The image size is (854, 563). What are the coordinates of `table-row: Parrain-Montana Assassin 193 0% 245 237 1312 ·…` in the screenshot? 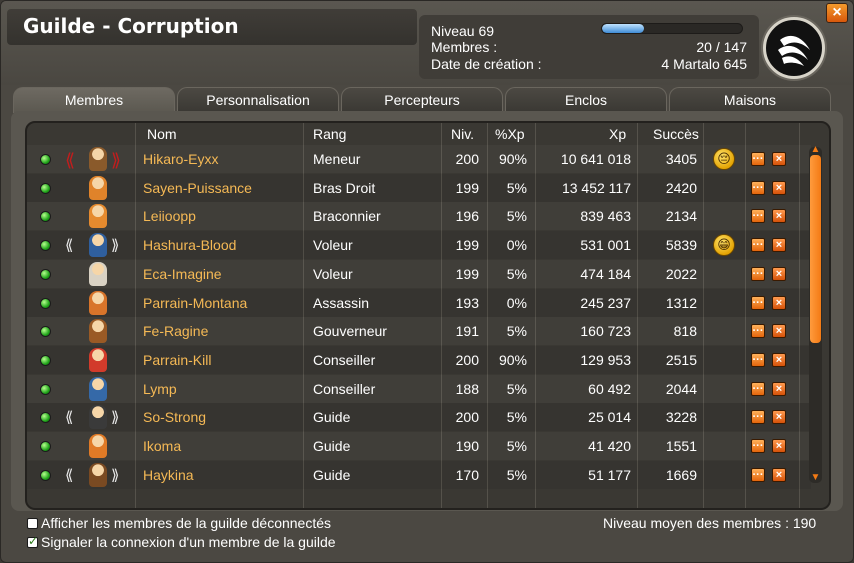 It's located at (419, 302).